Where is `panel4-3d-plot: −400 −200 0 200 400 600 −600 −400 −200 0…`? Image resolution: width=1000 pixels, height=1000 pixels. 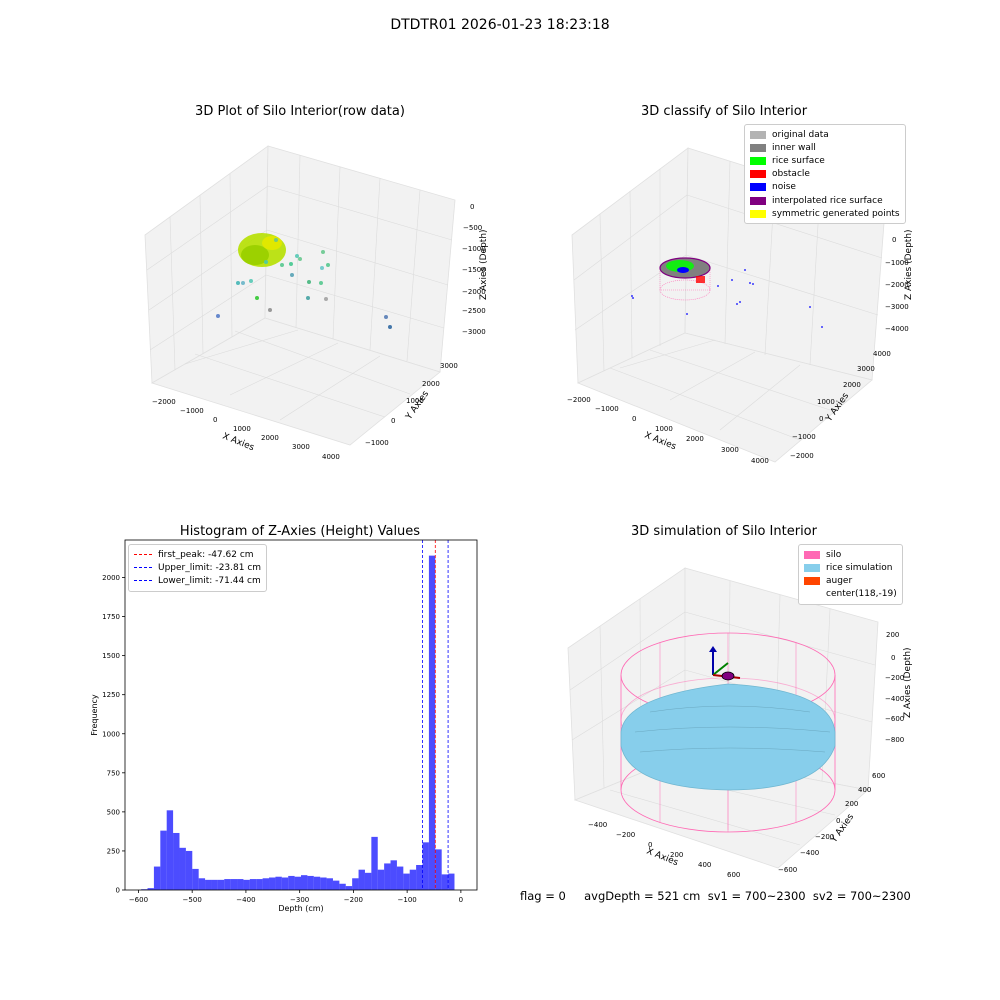
panel4-3d-plot: −400 −200 0 200 400 600 −600 −400 −200 0… is located at coordinates (740, 723).